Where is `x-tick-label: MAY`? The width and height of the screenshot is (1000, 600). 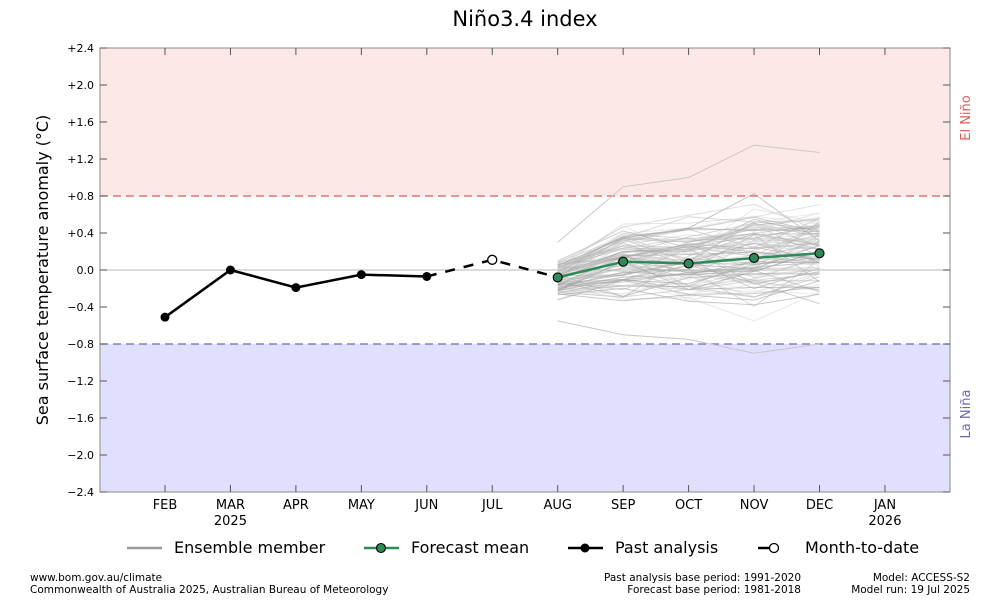 x-tick-label: MAY is located at coordinates (361, 505).